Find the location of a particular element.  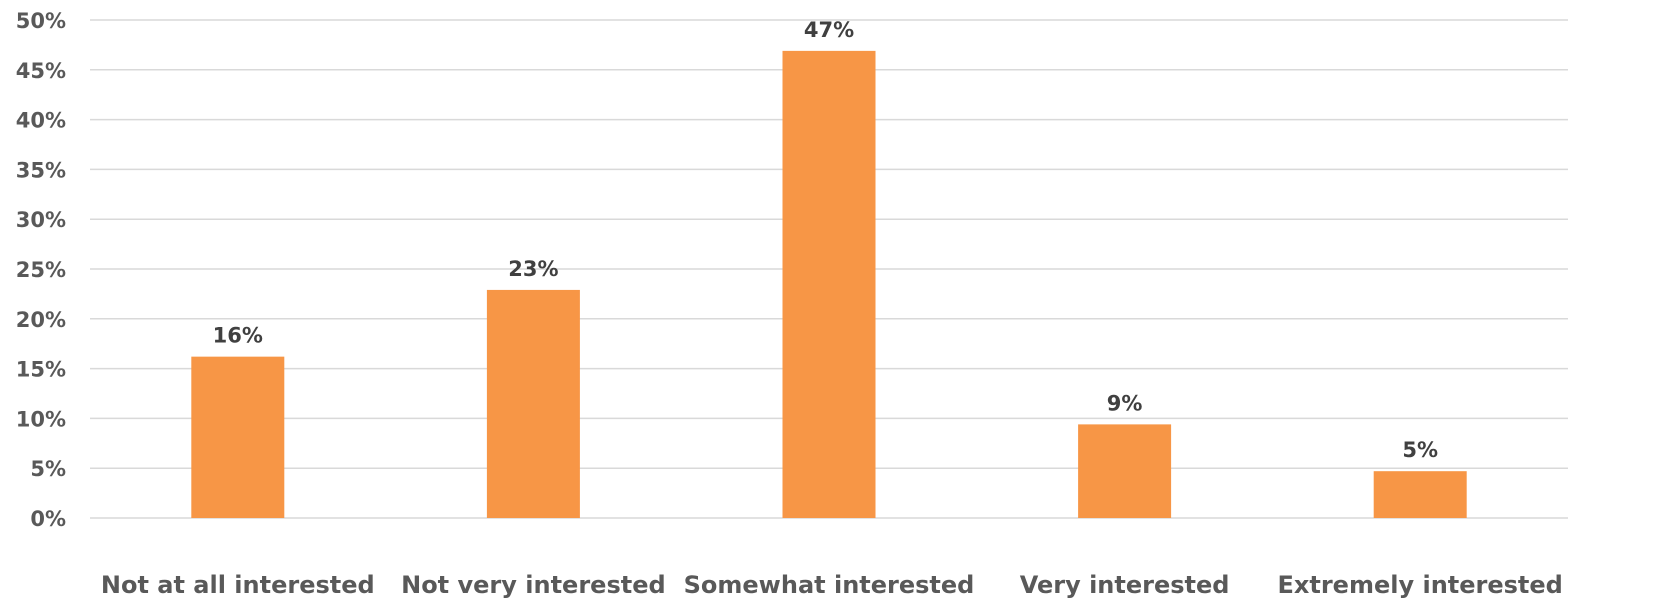

x-category-label: Somewhat interested is located at coordinates (829, 585).